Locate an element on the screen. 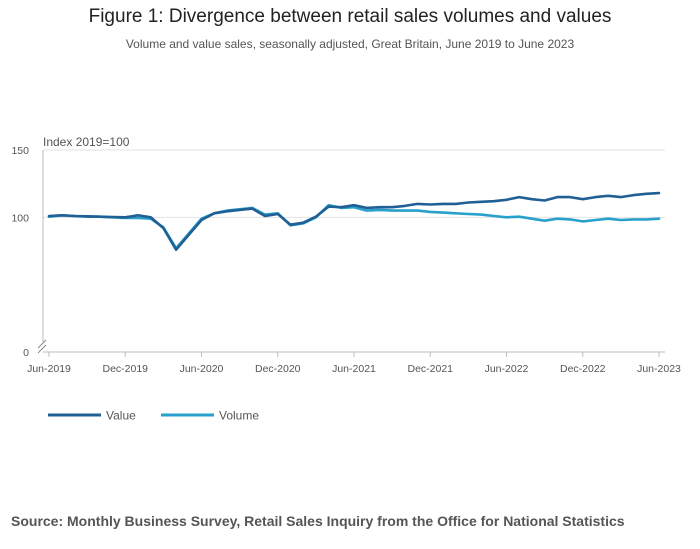 The width and height of the screenshot is (700, 549). legend-label-volume: Volume is located at coordinates (239, 416).